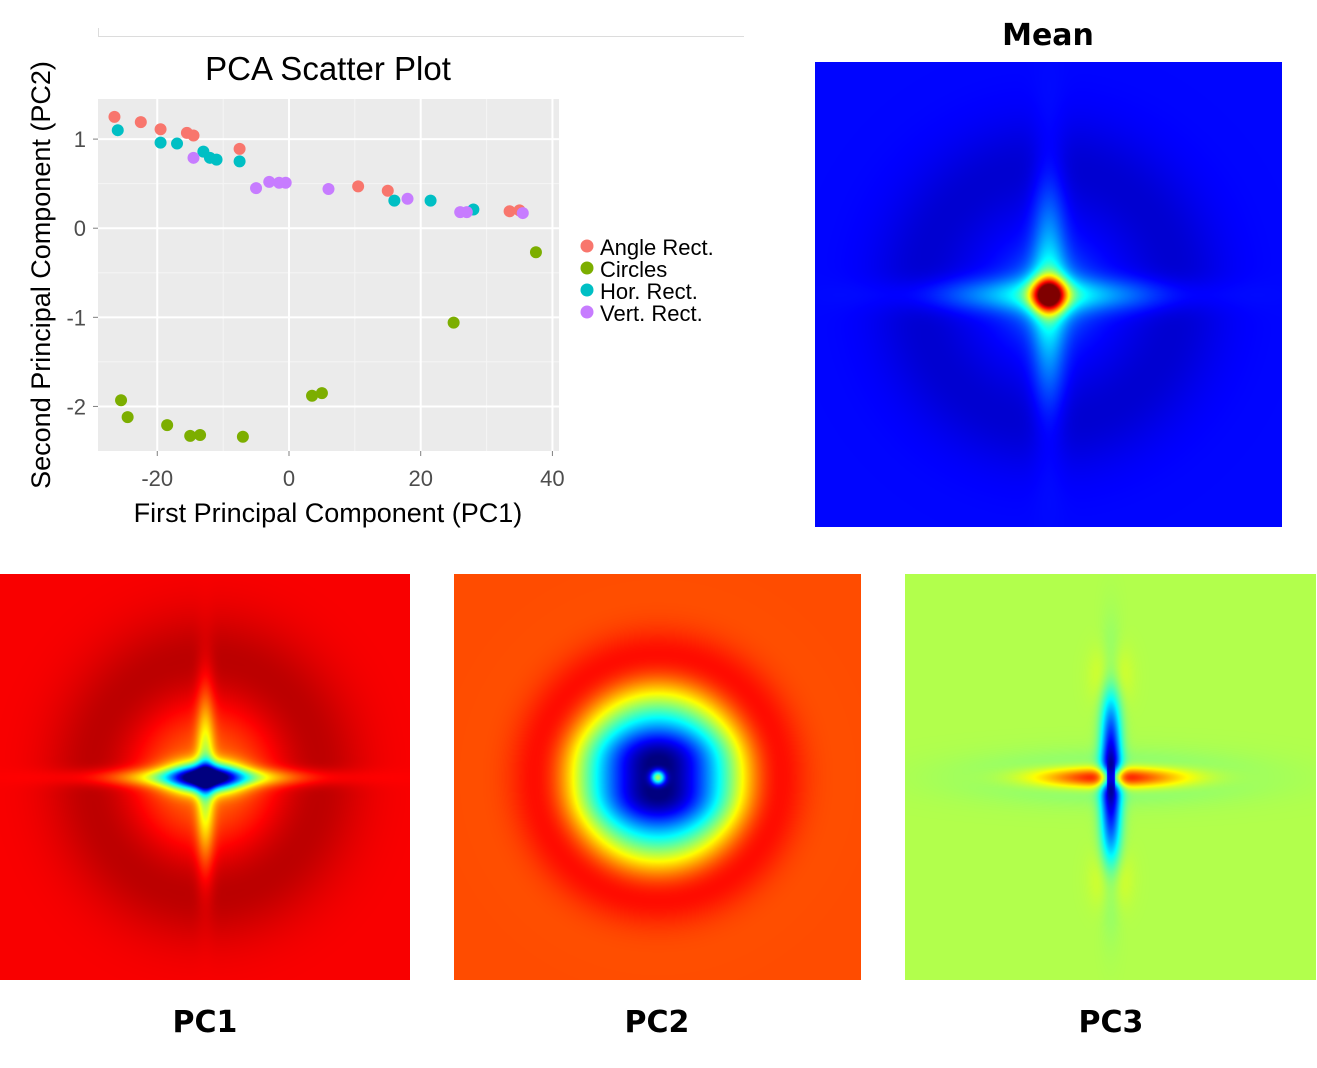 The height and width of the screenshot is (1068, 1317). I want to click on frame-top-line, so click(421, 36).